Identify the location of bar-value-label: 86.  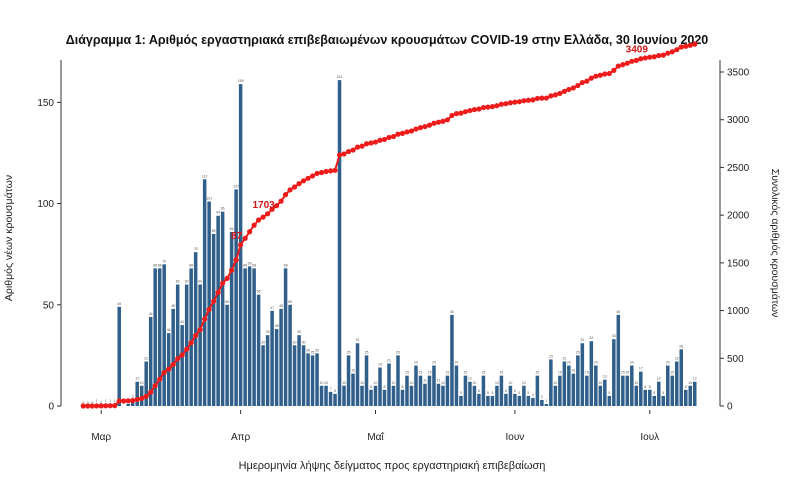
(232, 229).